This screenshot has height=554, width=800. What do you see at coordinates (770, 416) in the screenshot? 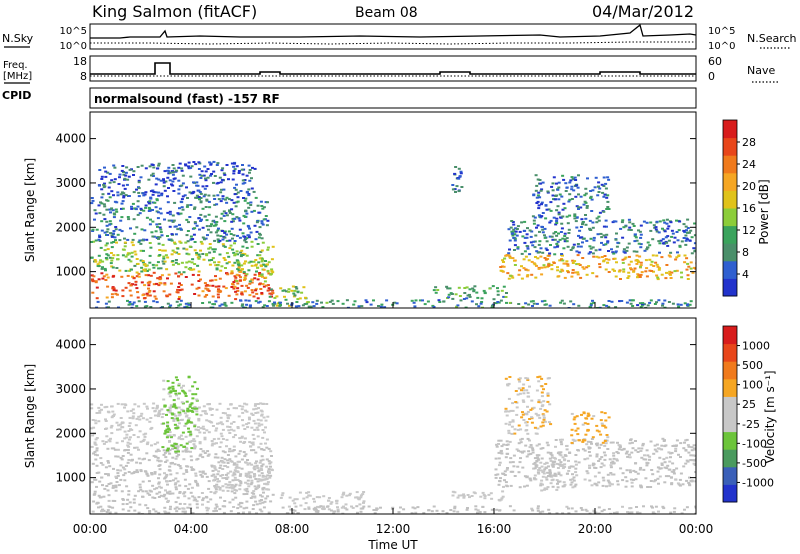
I see `velocity-colorbar-label: Velocity [m s⁻¹]` at bounding box center [770, 416].